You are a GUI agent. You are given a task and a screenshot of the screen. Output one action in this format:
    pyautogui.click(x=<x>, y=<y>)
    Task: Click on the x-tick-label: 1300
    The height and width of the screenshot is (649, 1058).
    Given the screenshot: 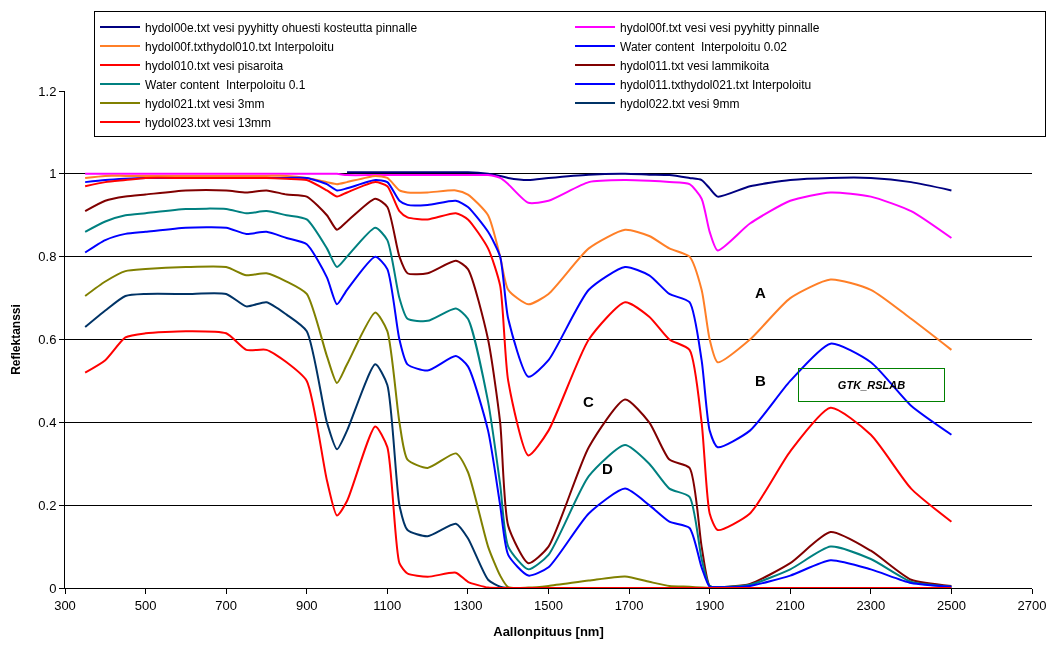 What is the action you would take?
    pyautogui.click(x=468, y=605)
    